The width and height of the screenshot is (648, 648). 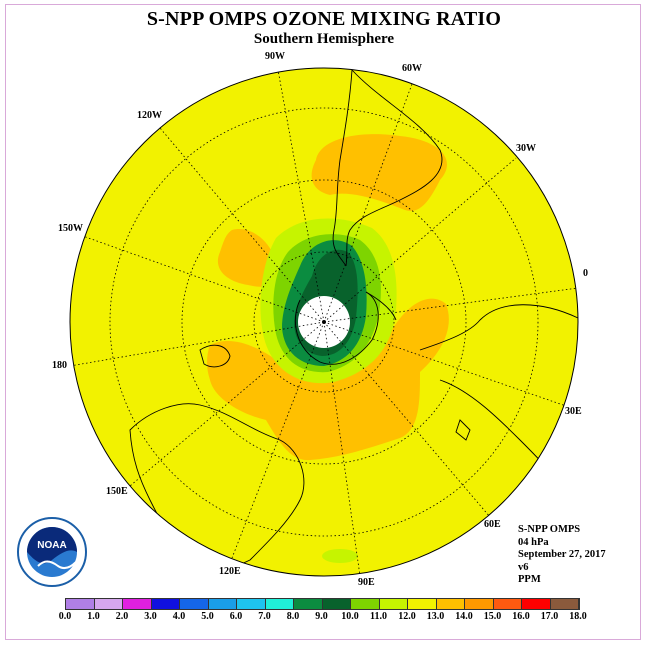 I want to click on colorbar-tick-label: 18.0, so click(x=578, y=616).